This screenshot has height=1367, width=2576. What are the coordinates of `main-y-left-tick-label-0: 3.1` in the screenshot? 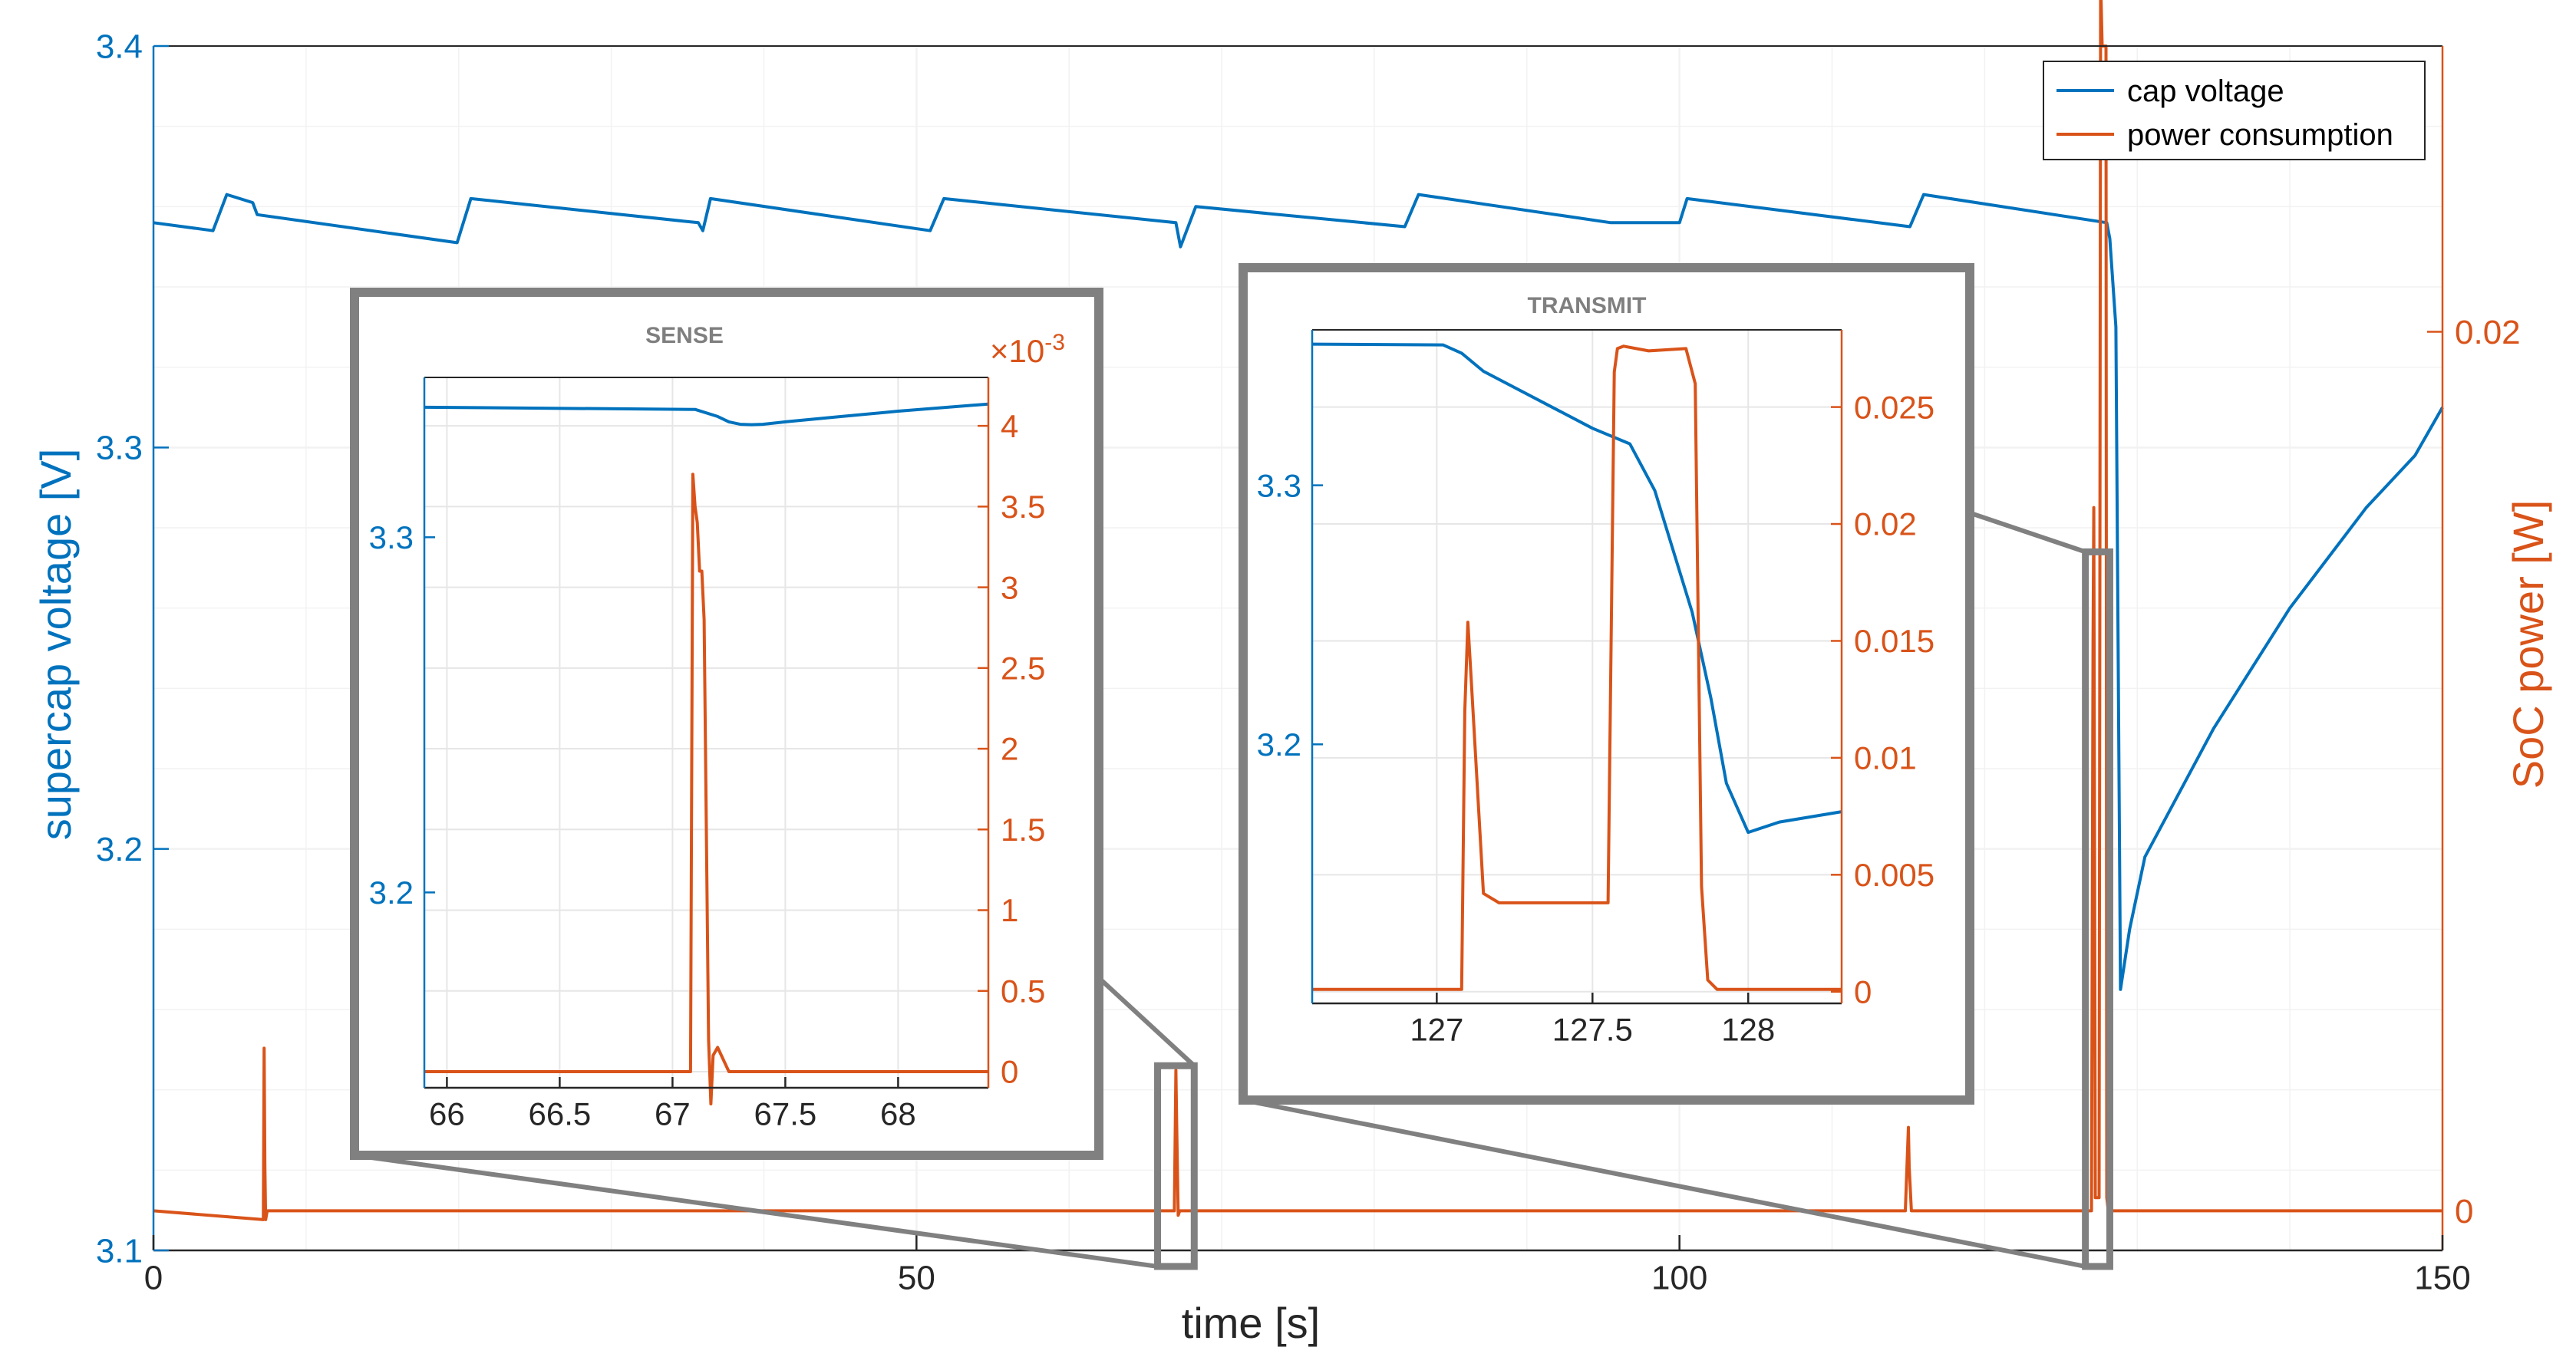 It's located at (119, 1251).